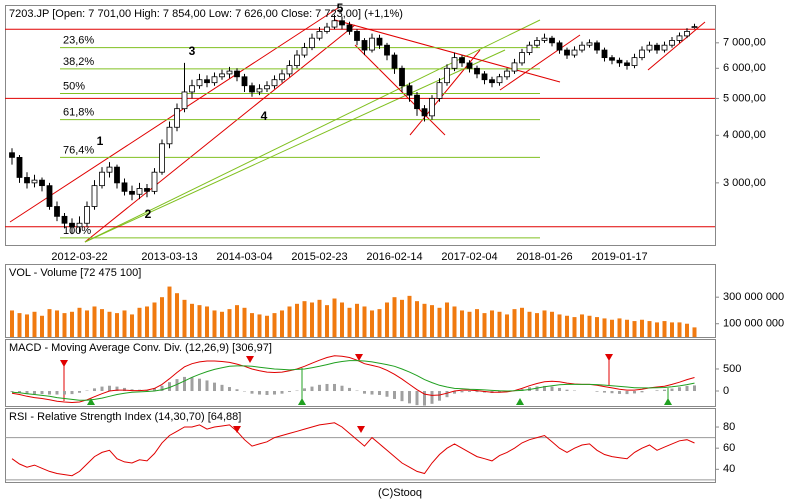 The width and height of the screenshot is (800, 500). Describe the element at coordinates (78, 150) in the screenshot. I see `fib-label: 76,4%` at that location.